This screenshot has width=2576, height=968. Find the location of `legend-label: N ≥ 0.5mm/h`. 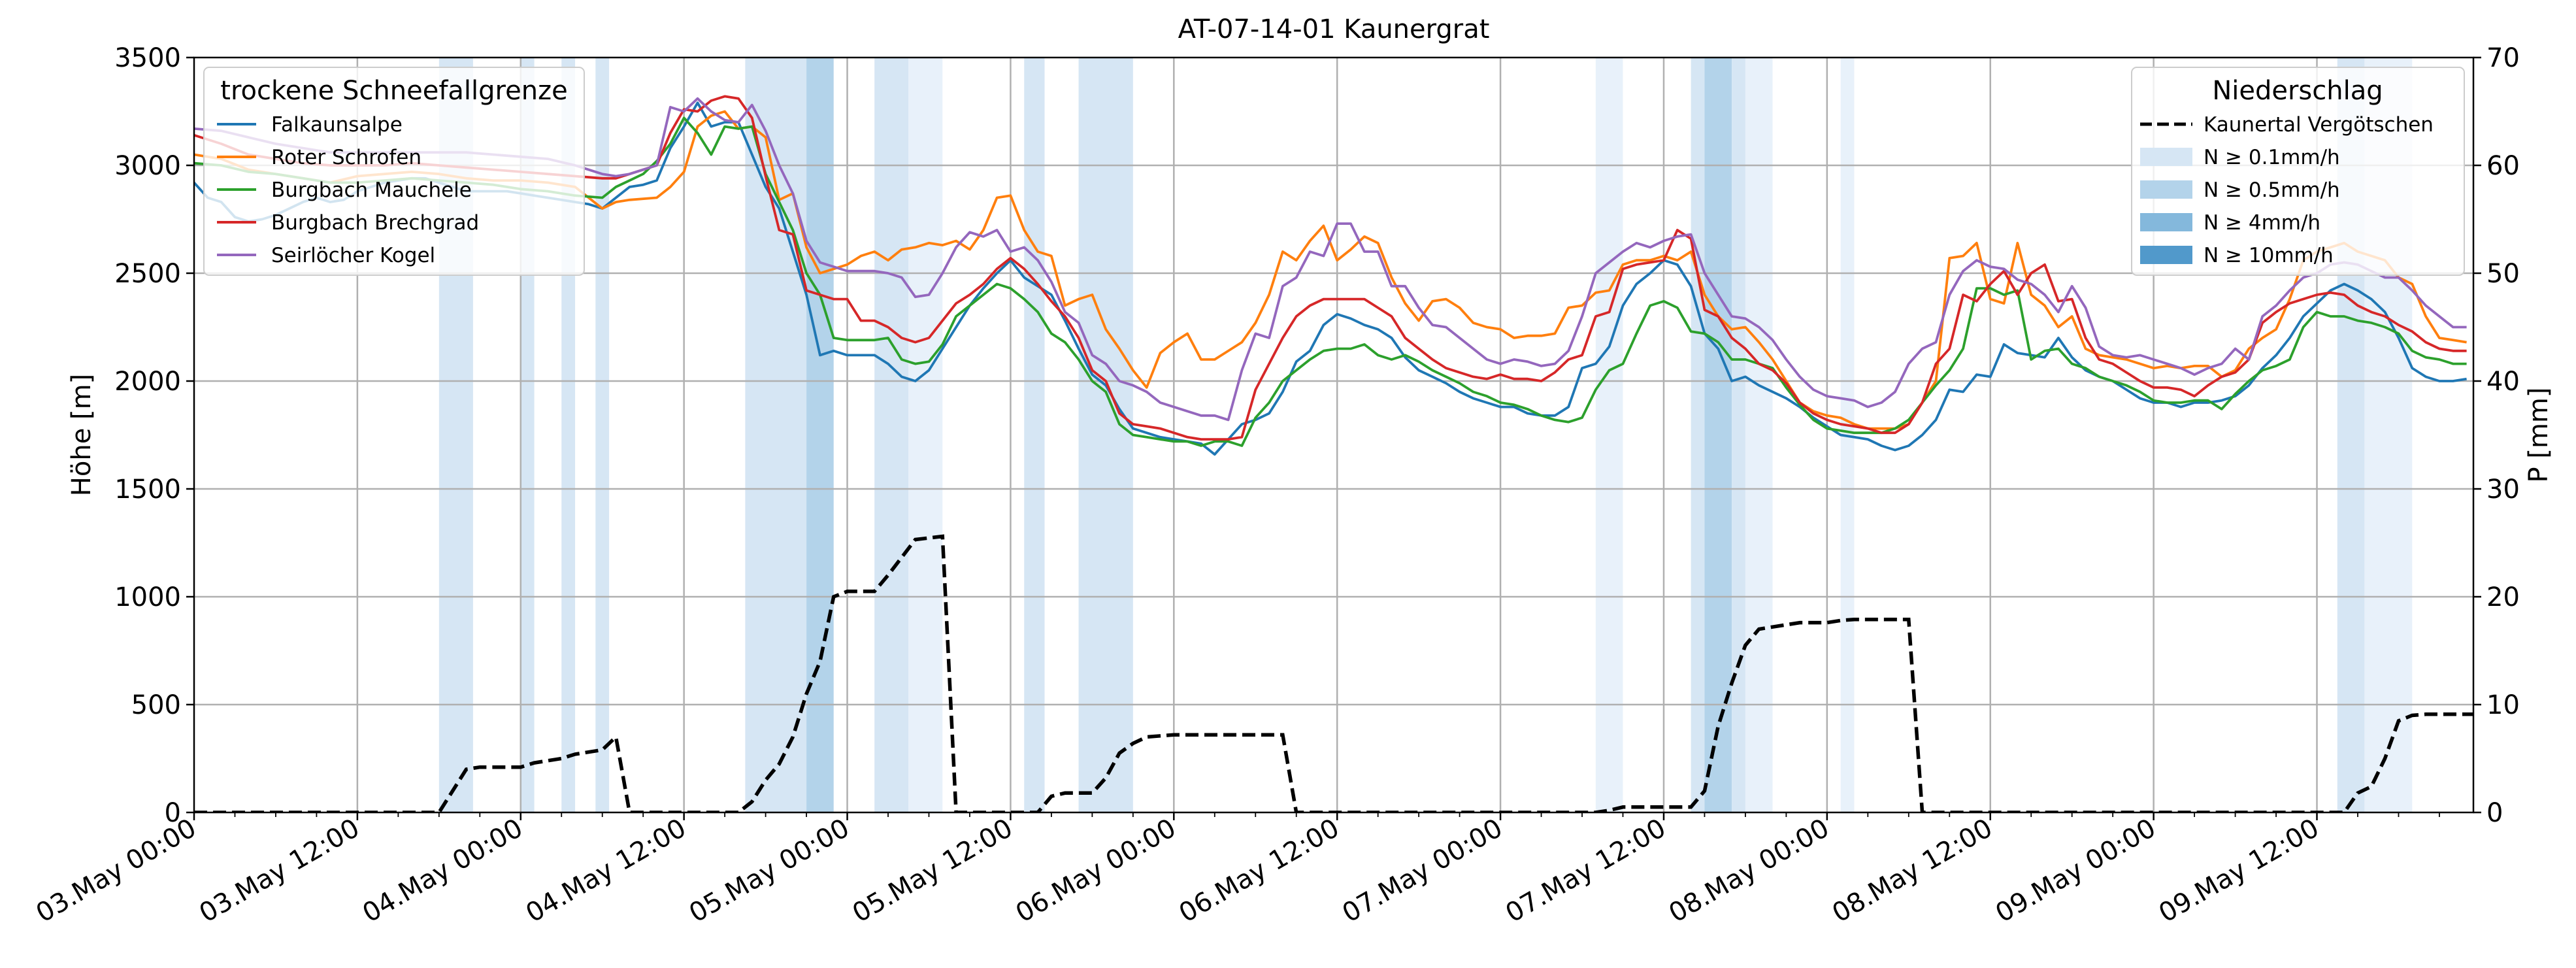

legend-label: N ≥ 0.5mm/h is located at coordinates (2272, 190).